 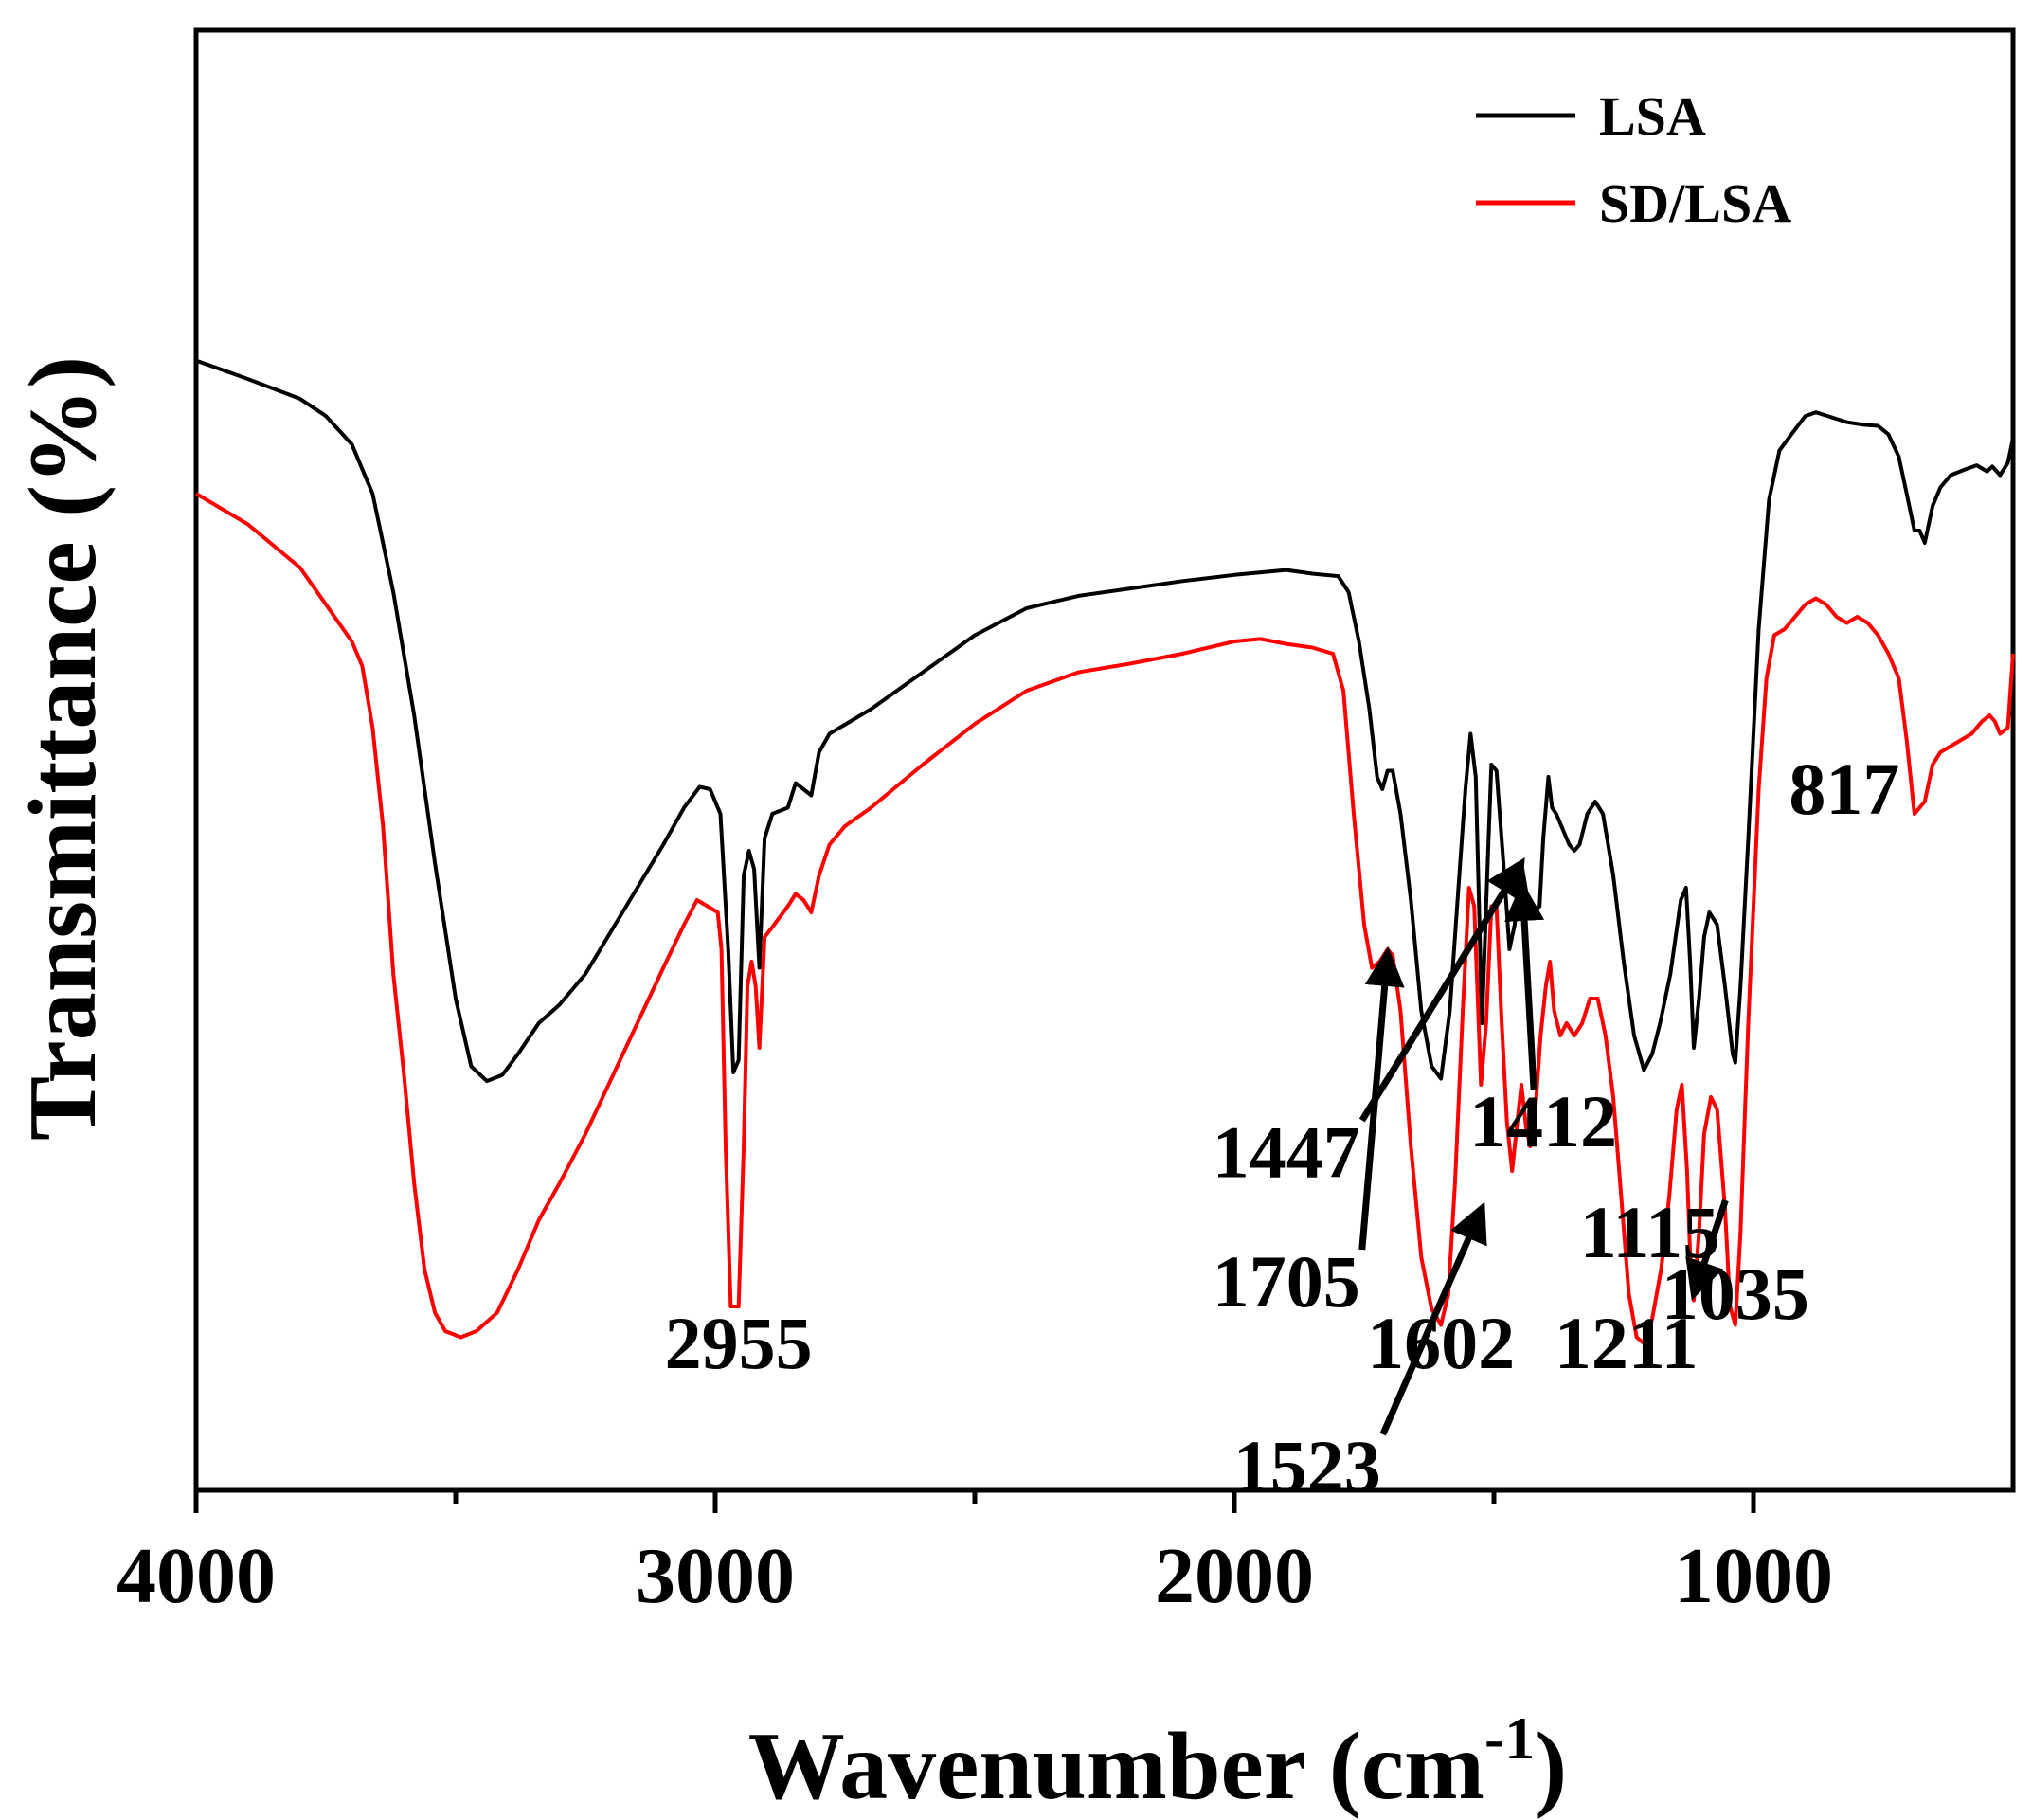 What do you see at coordinates (1627, 1343) in the screenshot?
I see `annotation-label: 1211` at bounding box center [1627, 1343].